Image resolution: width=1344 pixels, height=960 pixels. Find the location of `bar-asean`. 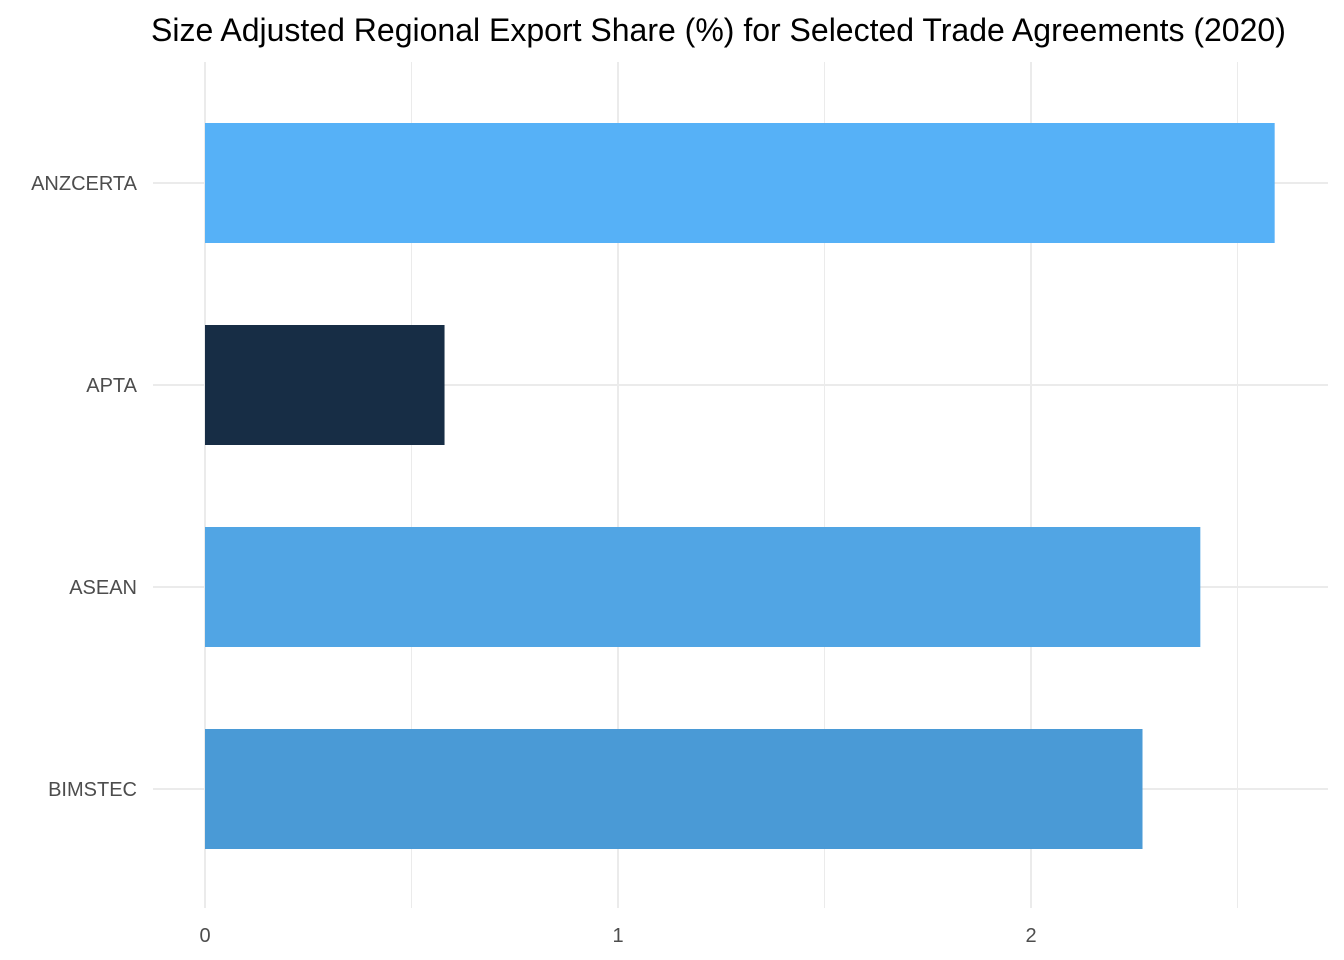

bar-asean is located at coordinates (703, 587).